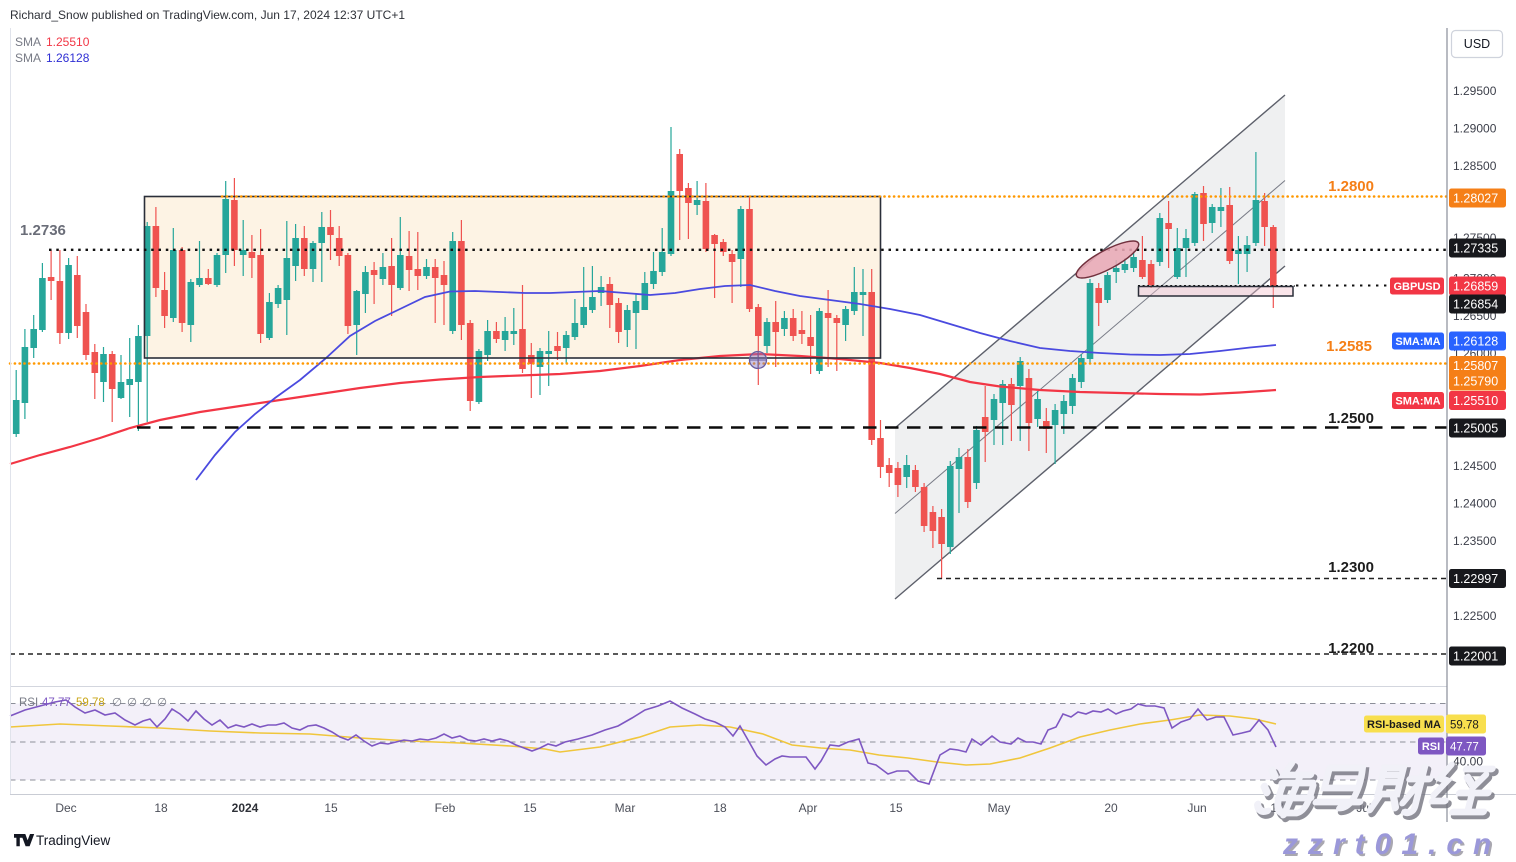 Image resolution: width=1516 pixels, height=862 pixels. I want to click on svg-text: 1.26854, so click(1475, 304).